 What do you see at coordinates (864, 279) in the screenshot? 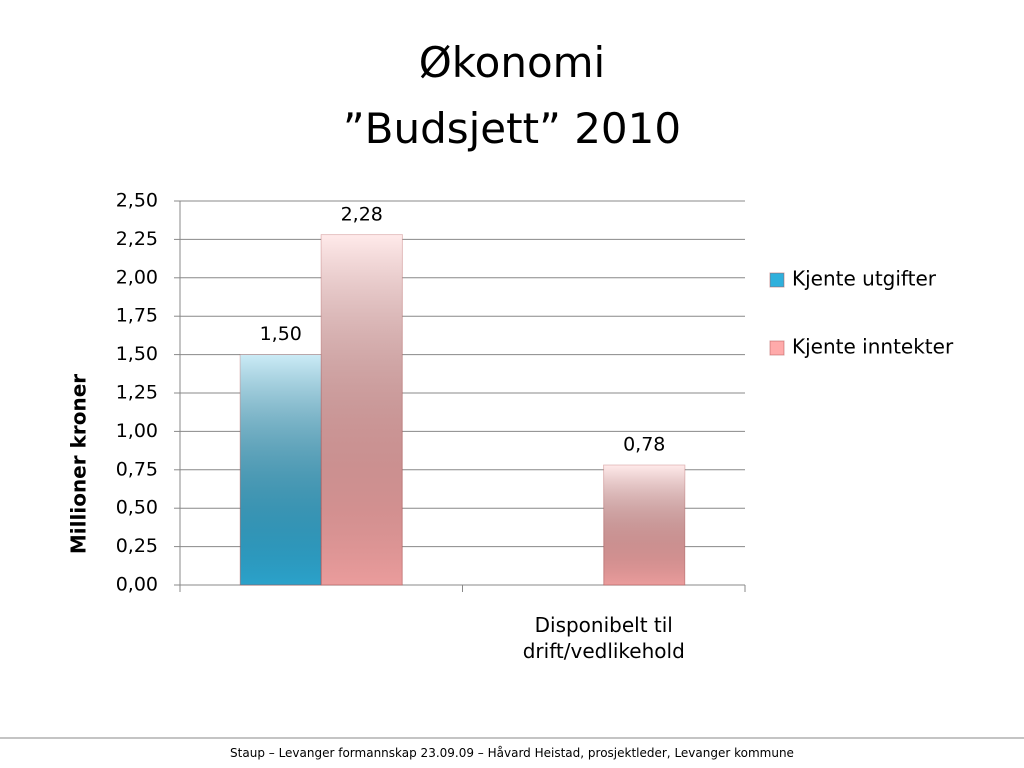
I see `legend-label: Kjente utgifter` at bounding box center [864, 279].